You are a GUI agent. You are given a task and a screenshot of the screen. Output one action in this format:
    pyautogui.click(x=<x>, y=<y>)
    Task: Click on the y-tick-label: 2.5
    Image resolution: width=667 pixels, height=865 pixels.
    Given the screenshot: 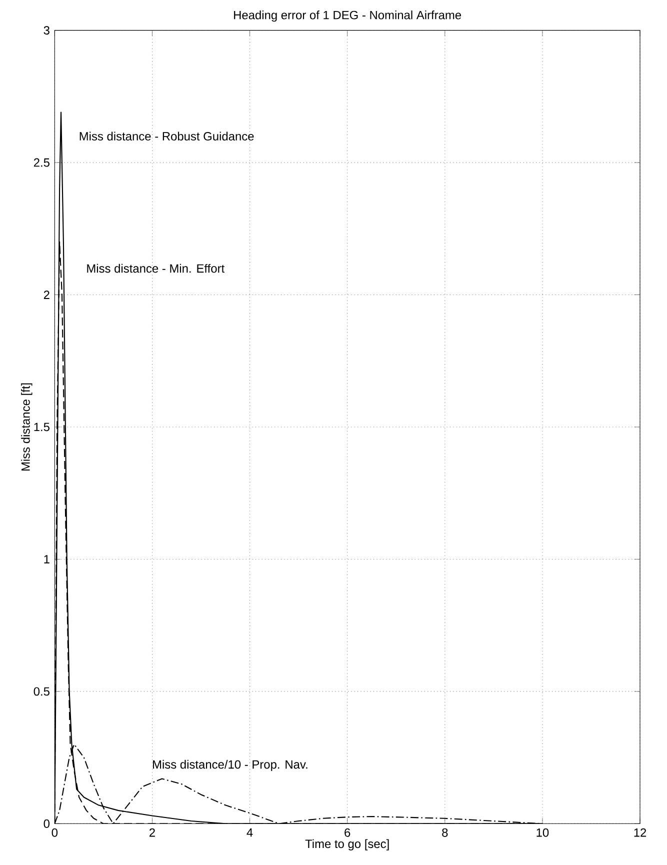 What is the action you would take?
    pyautogui.click(x=42, y=162)
    